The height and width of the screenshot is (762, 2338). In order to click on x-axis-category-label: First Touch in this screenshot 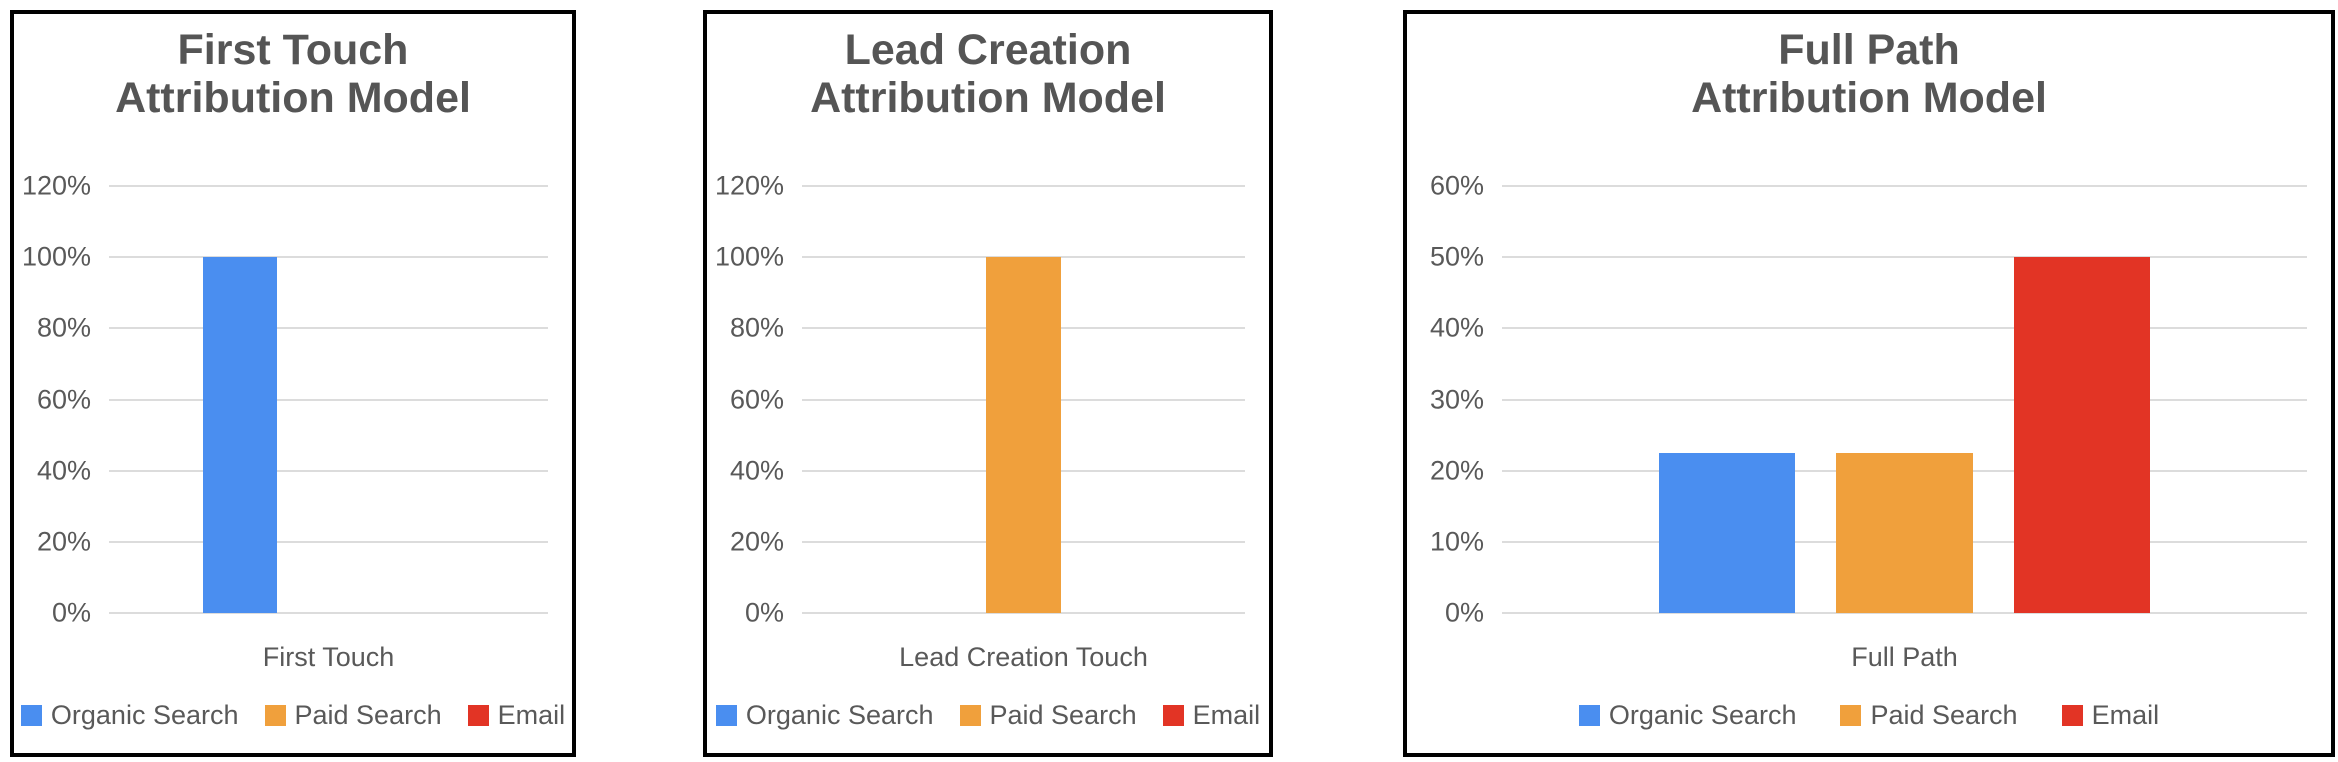, I will do `click(328, 657)`.